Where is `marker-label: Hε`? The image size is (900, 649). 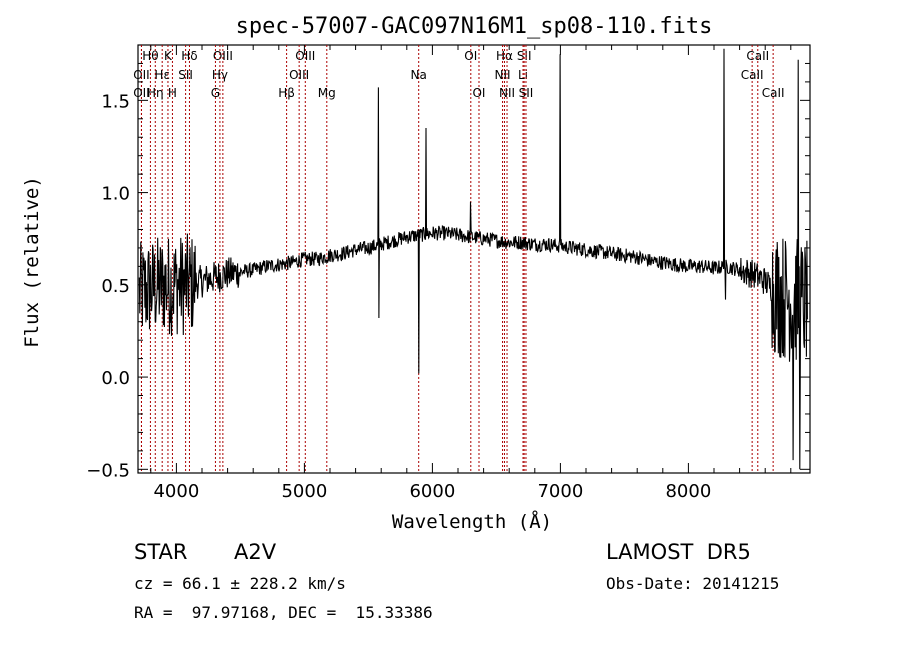
marker-label: Hε is located at coordinates (162, 75).